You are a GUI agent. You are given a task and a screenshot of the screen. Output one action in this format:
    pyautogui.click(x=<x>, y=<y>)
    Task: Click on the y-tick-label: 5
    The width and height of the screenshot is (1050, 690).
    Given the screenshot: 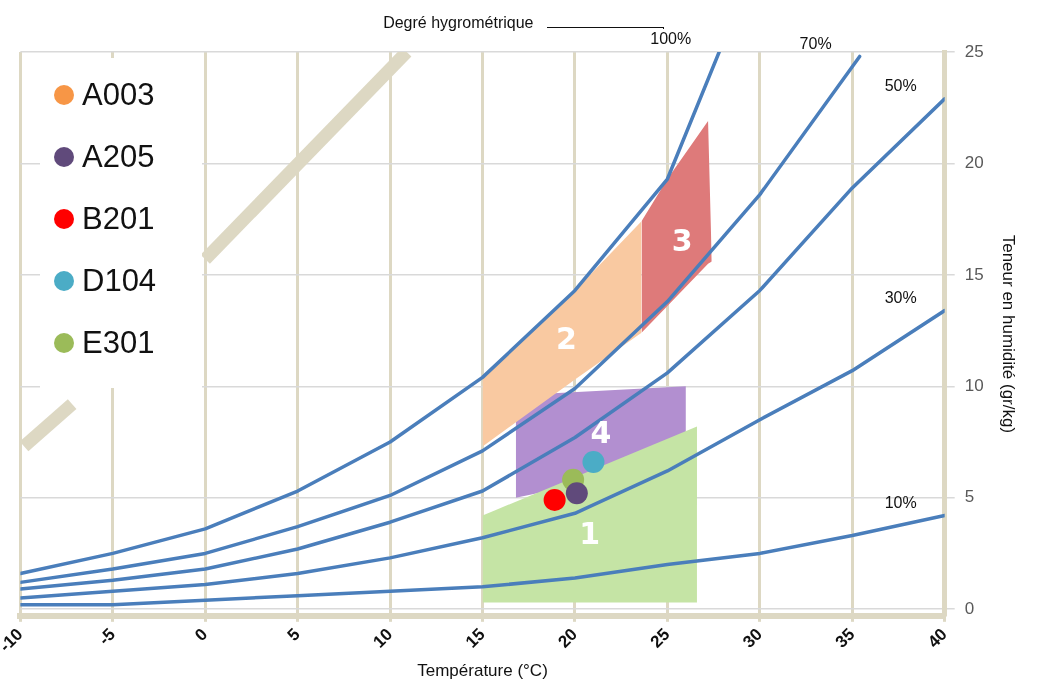 What is the action you would take?
    pyautogui.click(x=969, y=497)
    